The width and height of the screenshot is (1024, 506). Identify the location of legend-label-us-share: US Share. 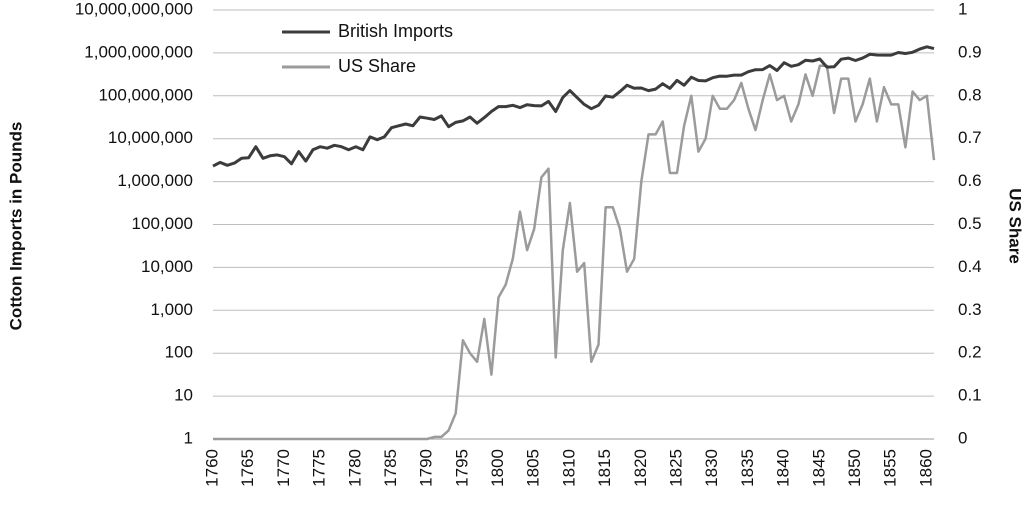
(377, 66).